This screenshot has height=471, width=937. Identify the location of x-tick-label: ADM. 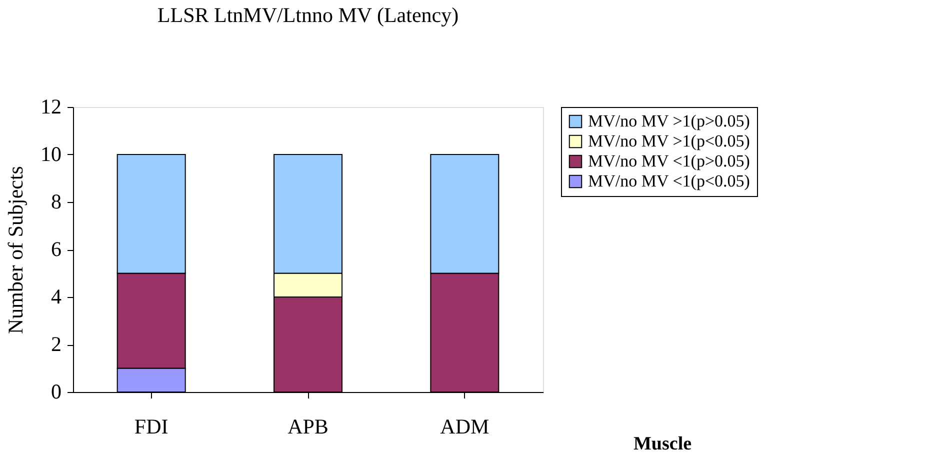
(465, 426).